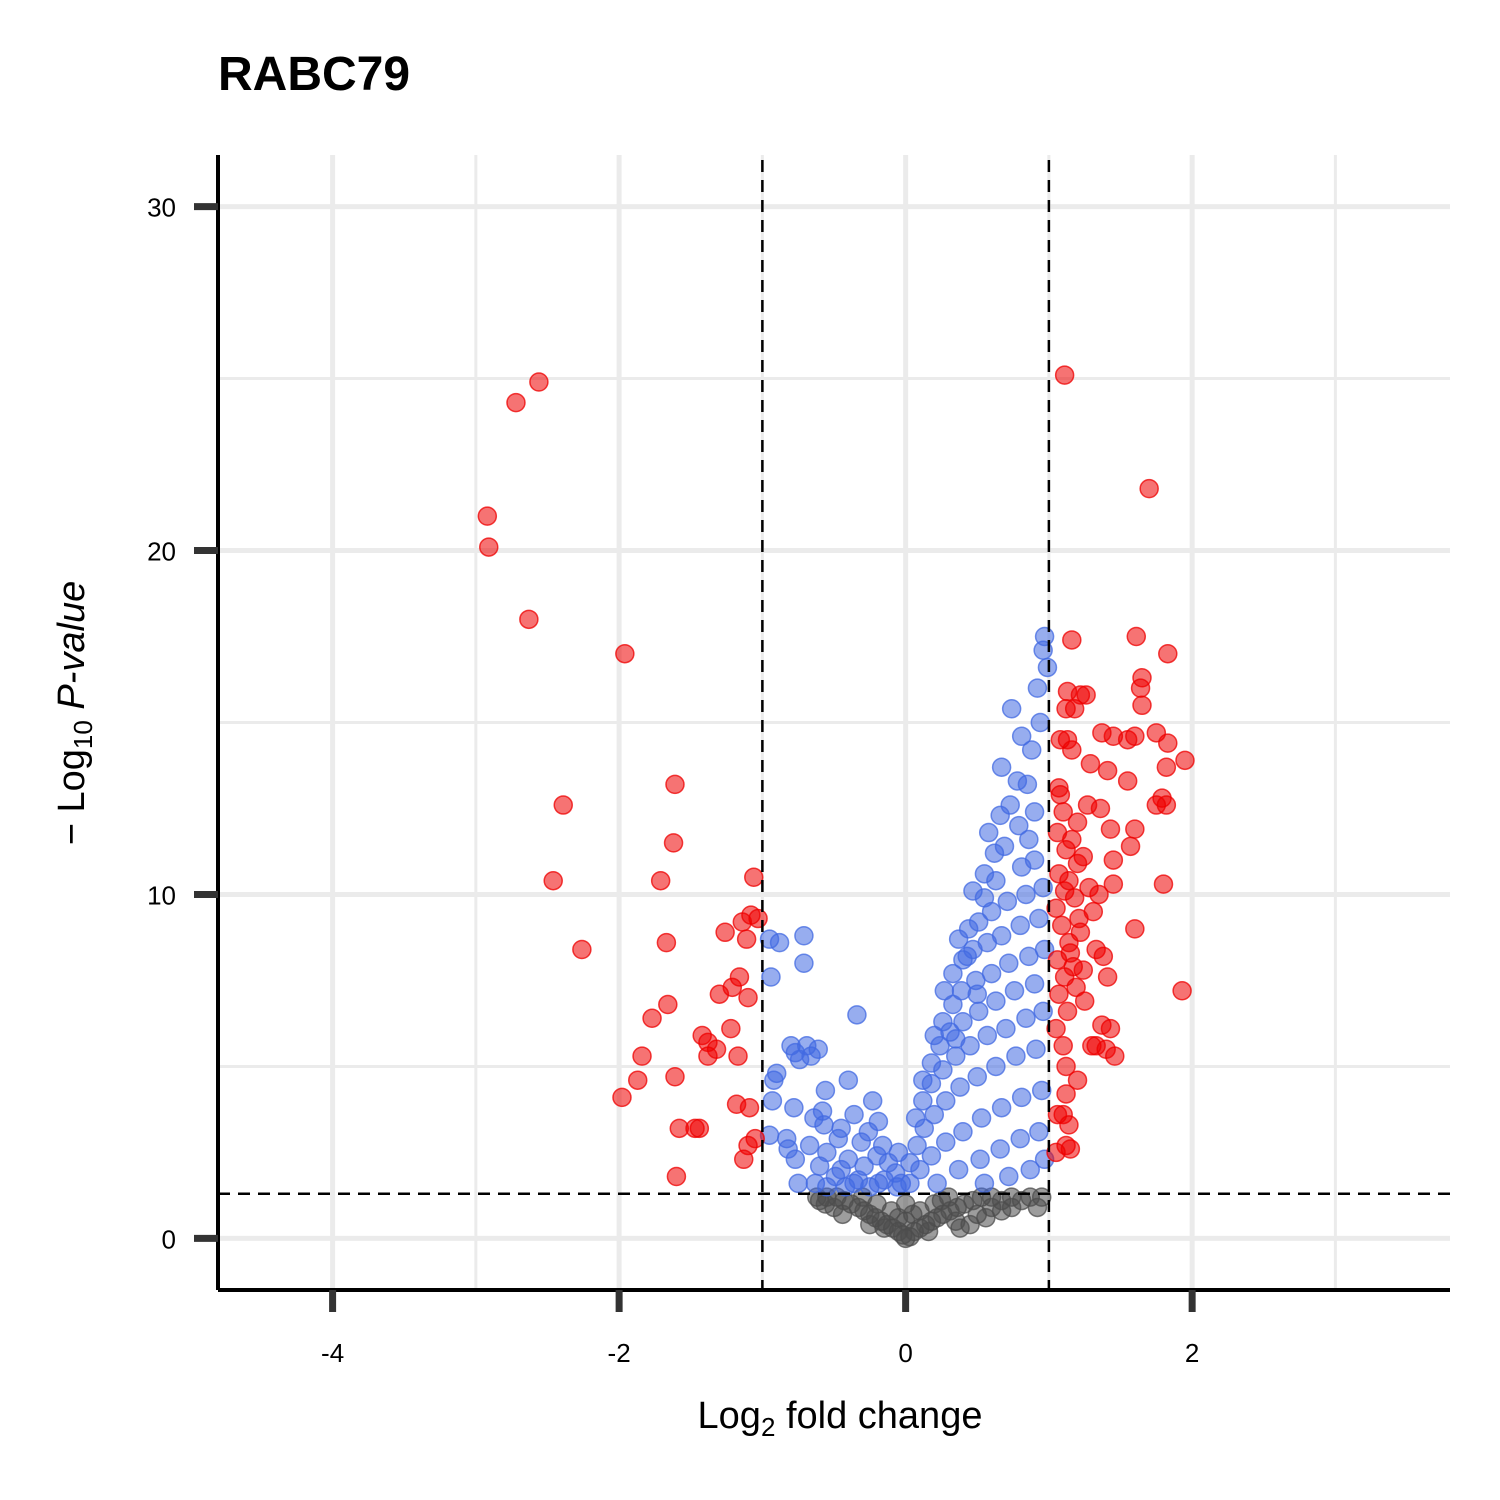 The image size is (1500, 1500). I want to click on y-tick-label: 0, so click(169, 1239).